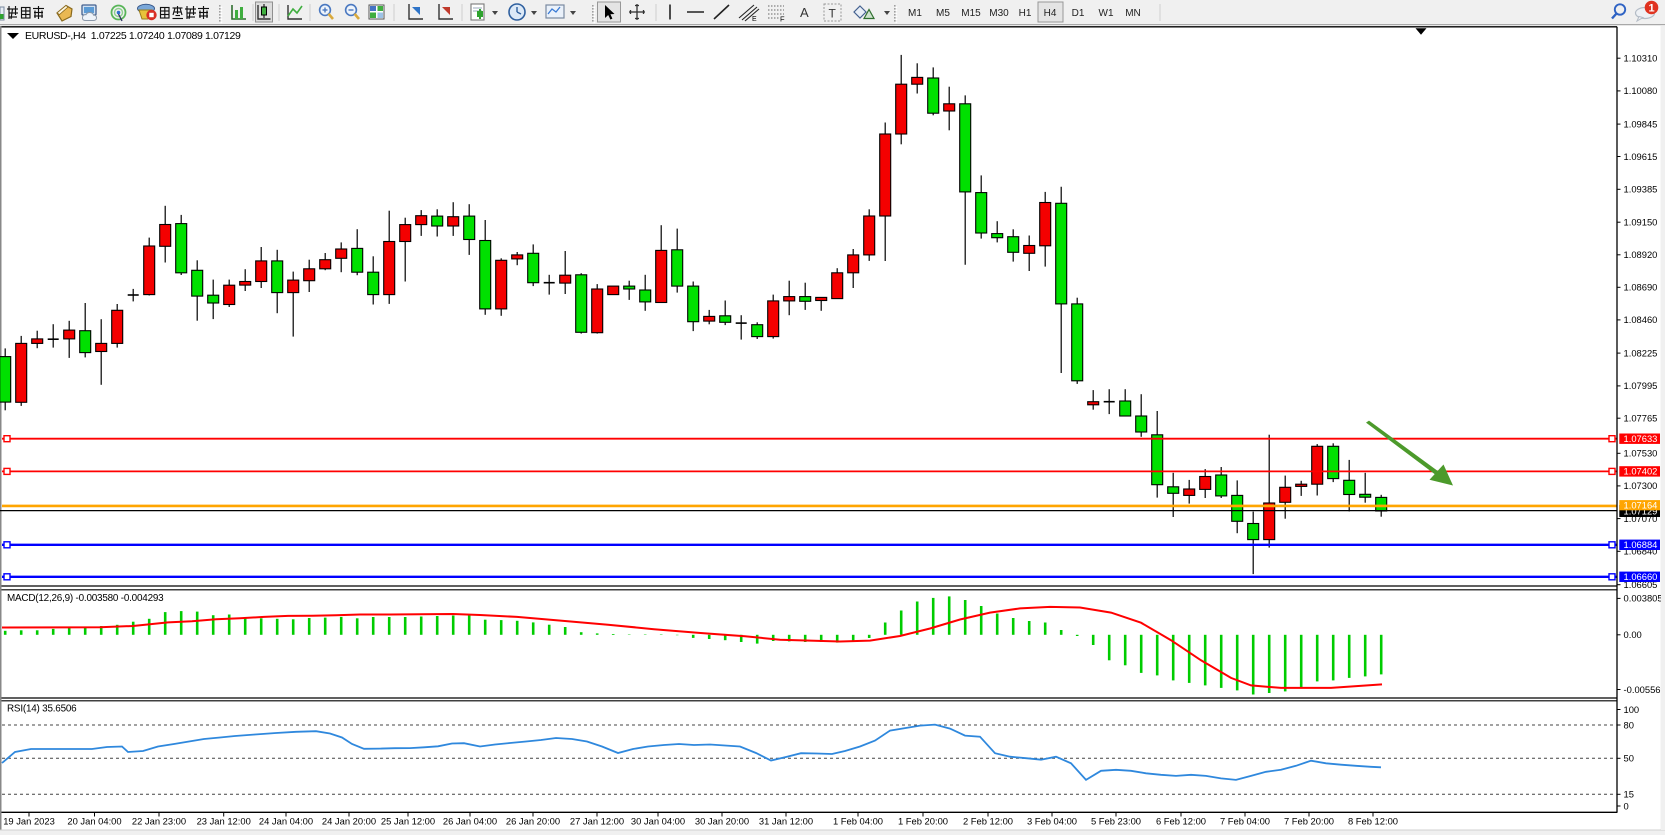 The height and width of the screenshot is (835, 1665). I want to click on svg-text:MACD(12,26,9) -0.003580 -0.004: MACD(12,26,9) -0.003580 -0.004293, so click(85, 598).